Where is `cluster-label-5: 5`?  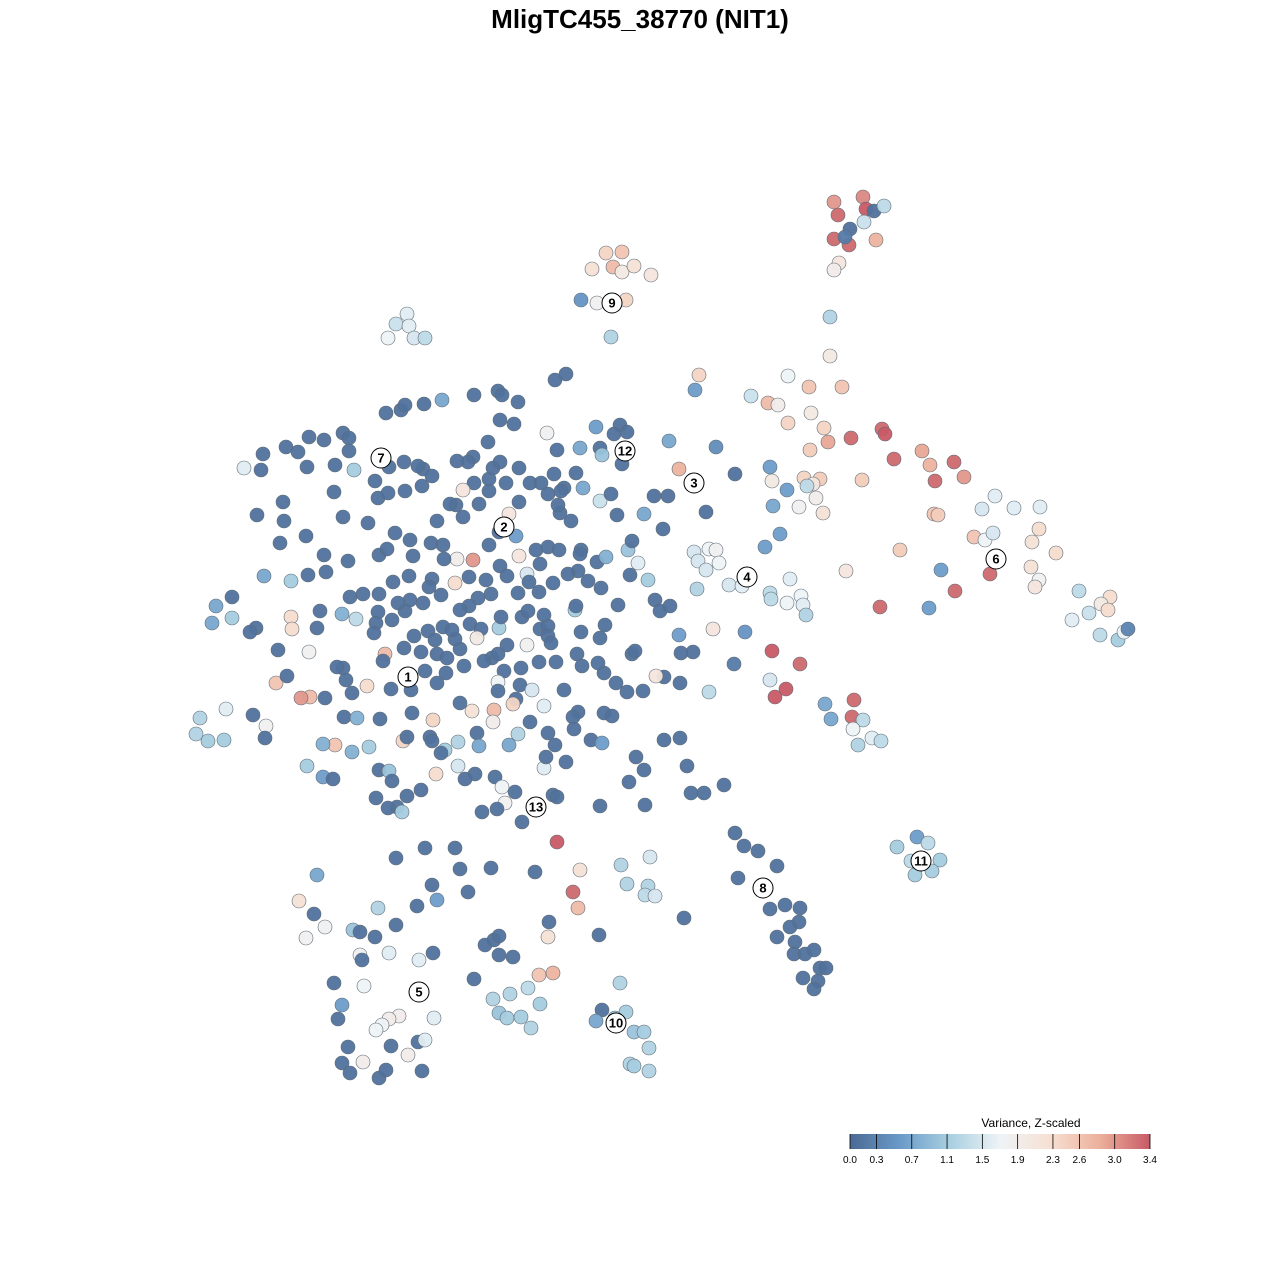 cluster-label-5: 5 is located at coordinates (419, 992).